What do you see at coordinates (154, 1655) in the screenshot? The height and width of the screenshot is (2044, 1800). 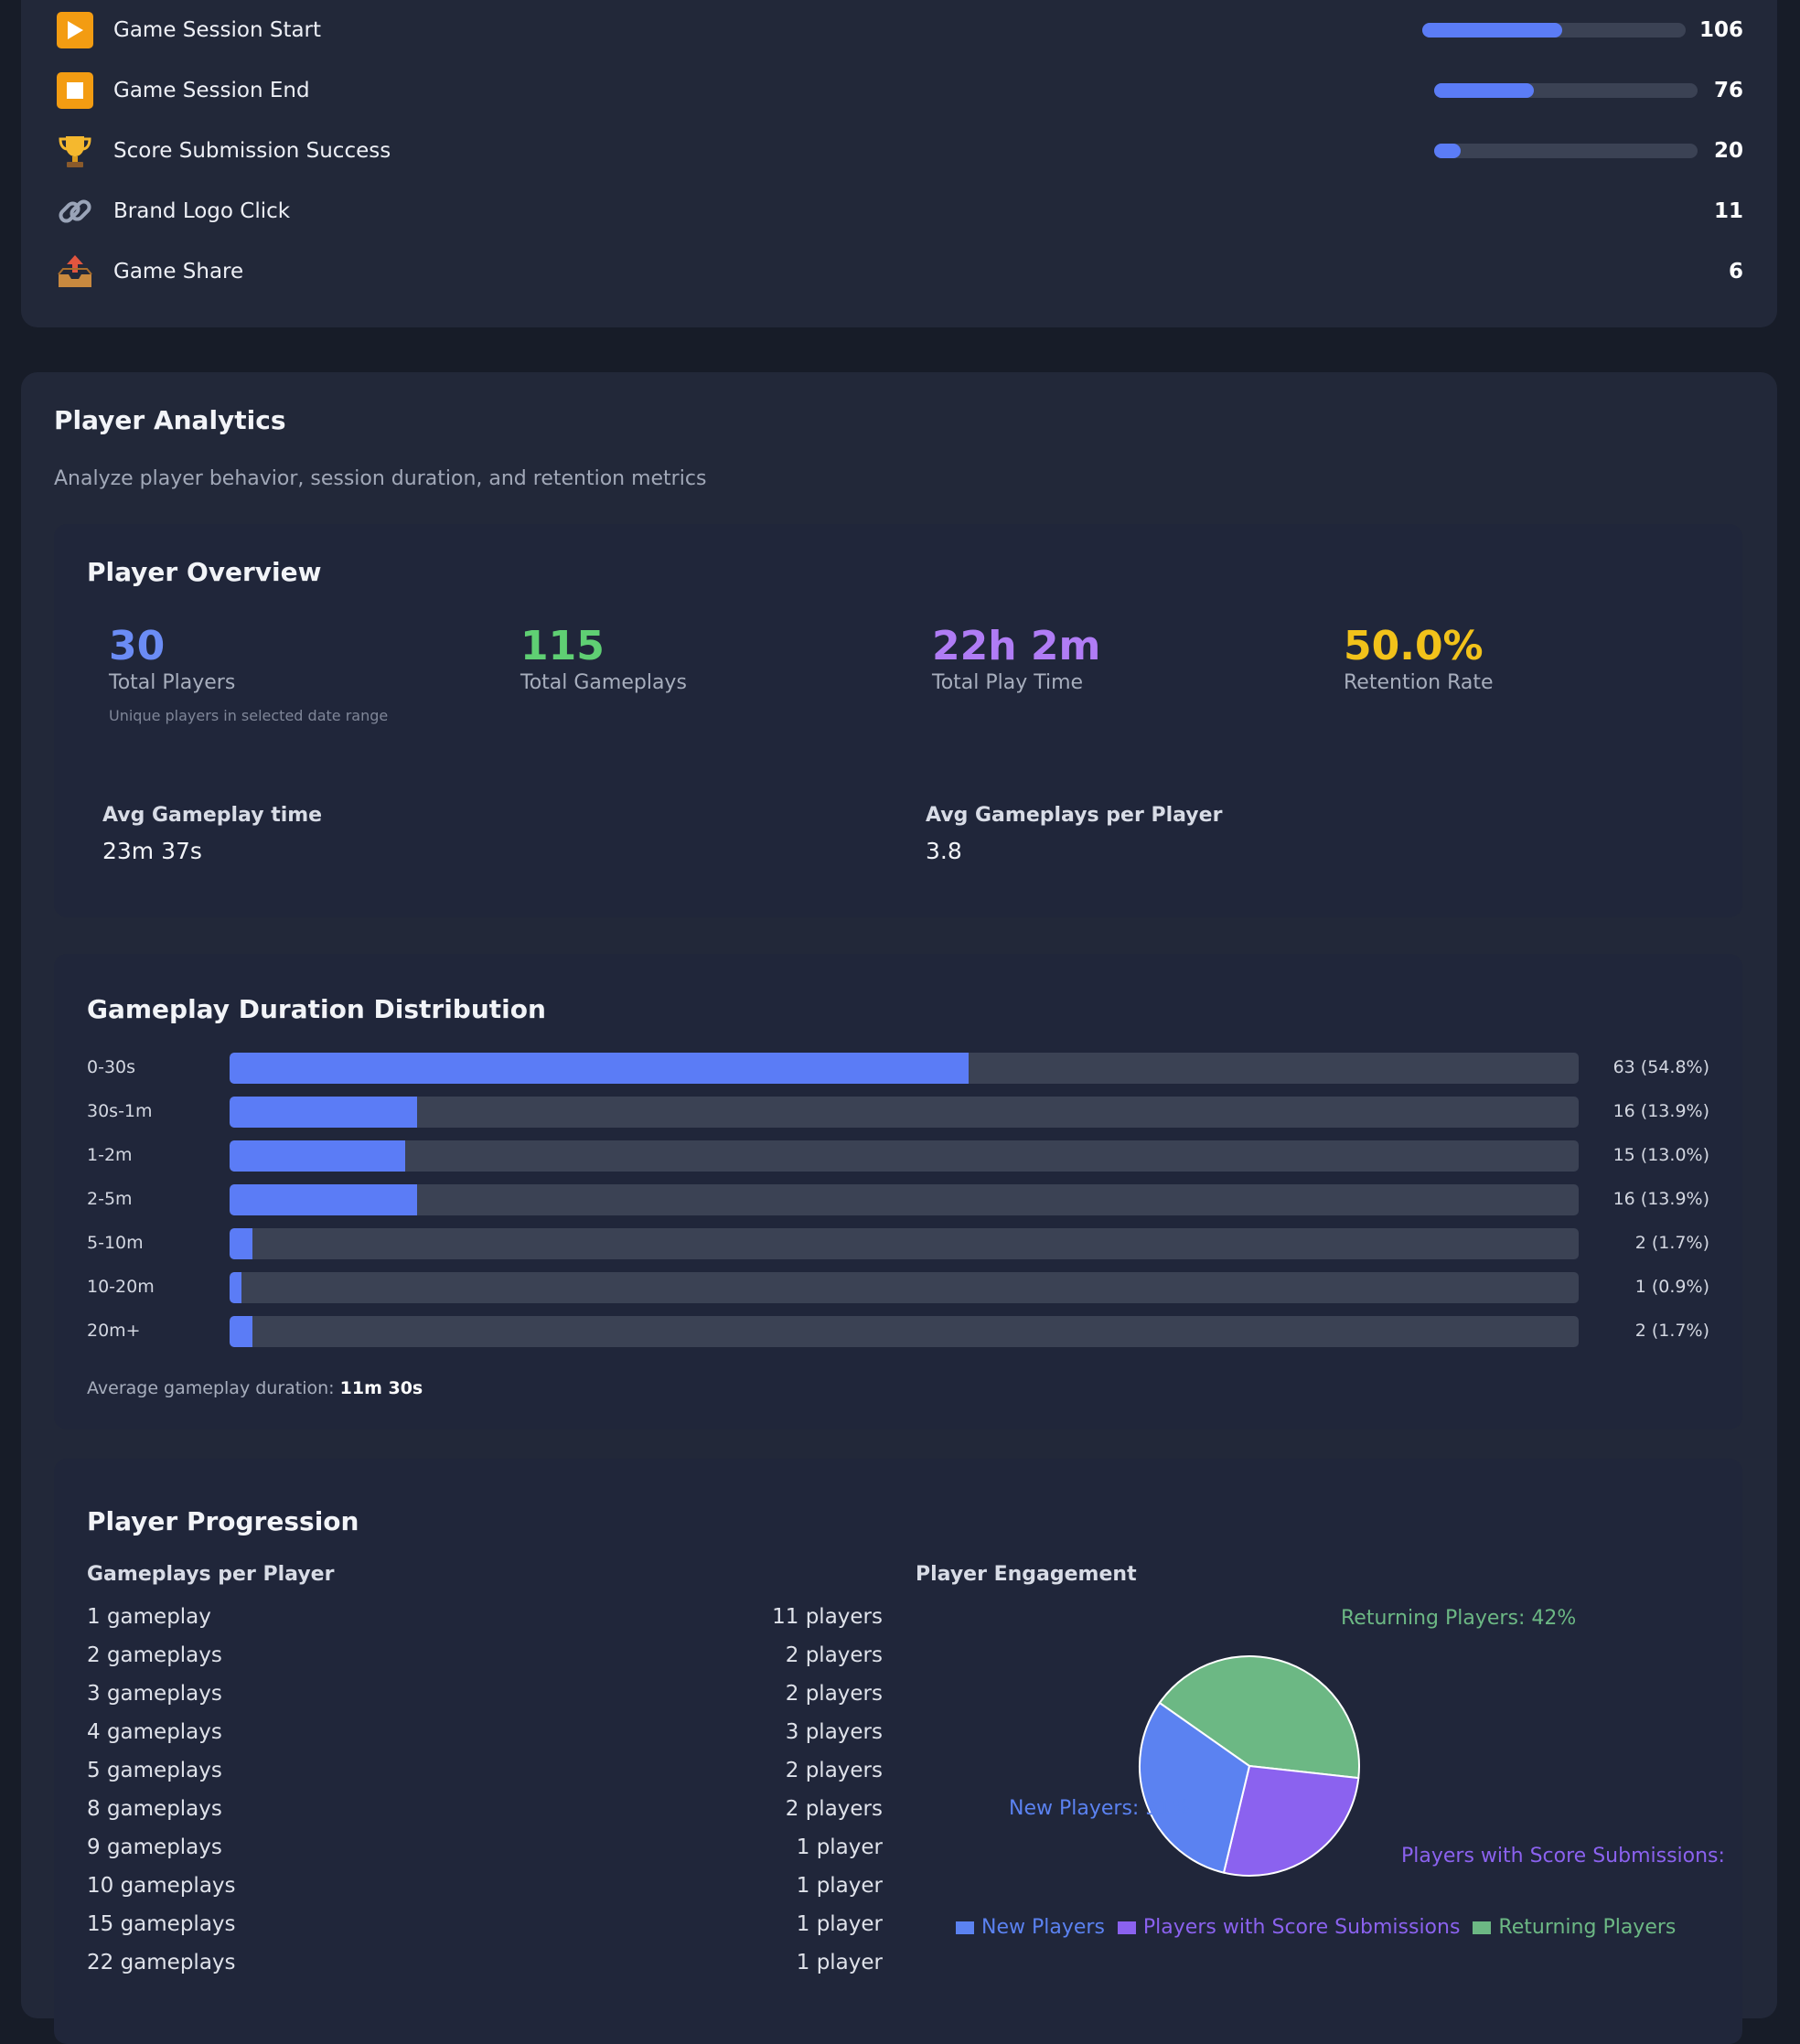 I see `gameplay-count: 2 gameplays` at bounding box center [154, 1655].